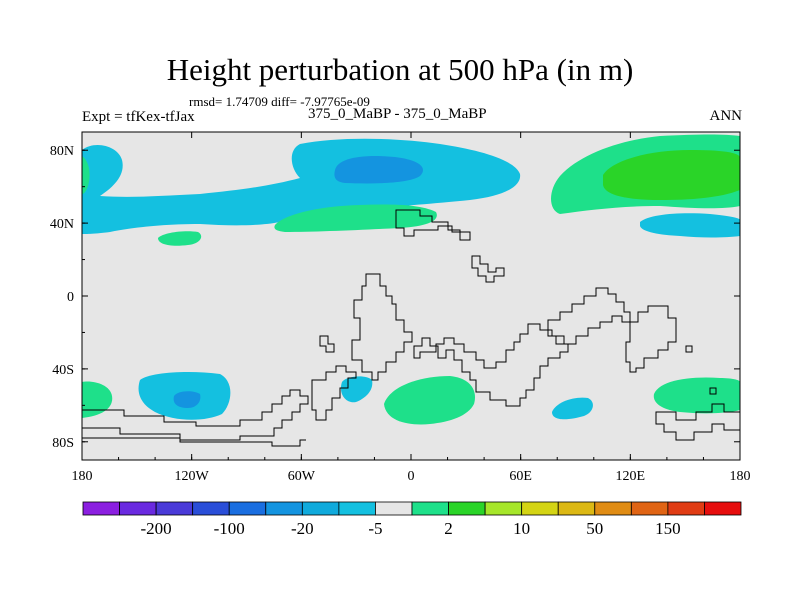 This screenshot has height=600, width=800. What do you see at coordinates (229, 528) in the screenshot?
I see `colorbar-label: -100` at bounding box center [229, 528].